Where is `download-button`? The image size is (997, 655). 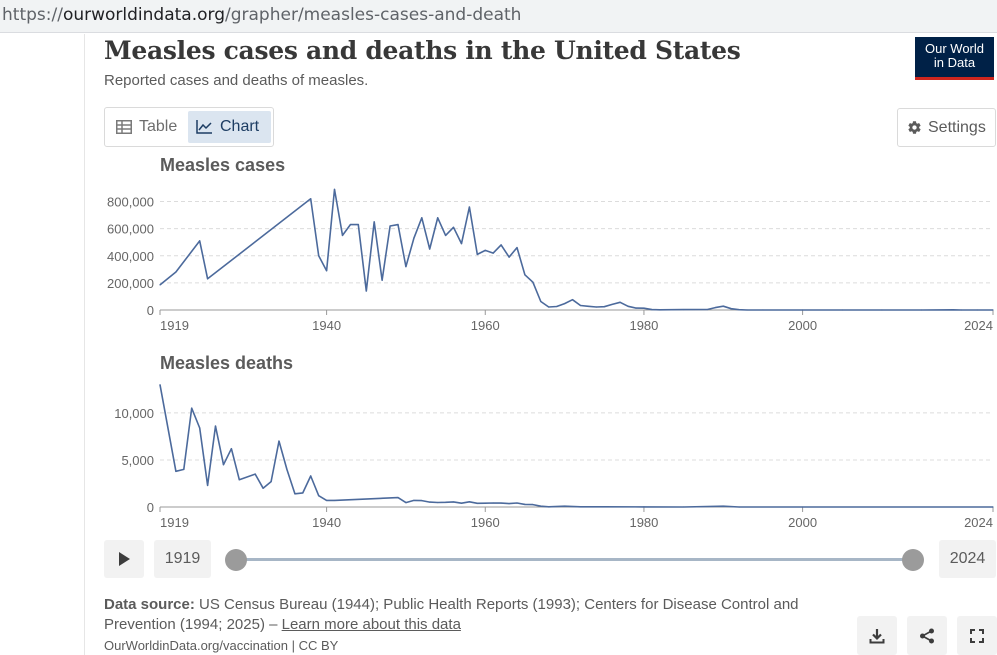 download-button is located at coordinates (877, 635).